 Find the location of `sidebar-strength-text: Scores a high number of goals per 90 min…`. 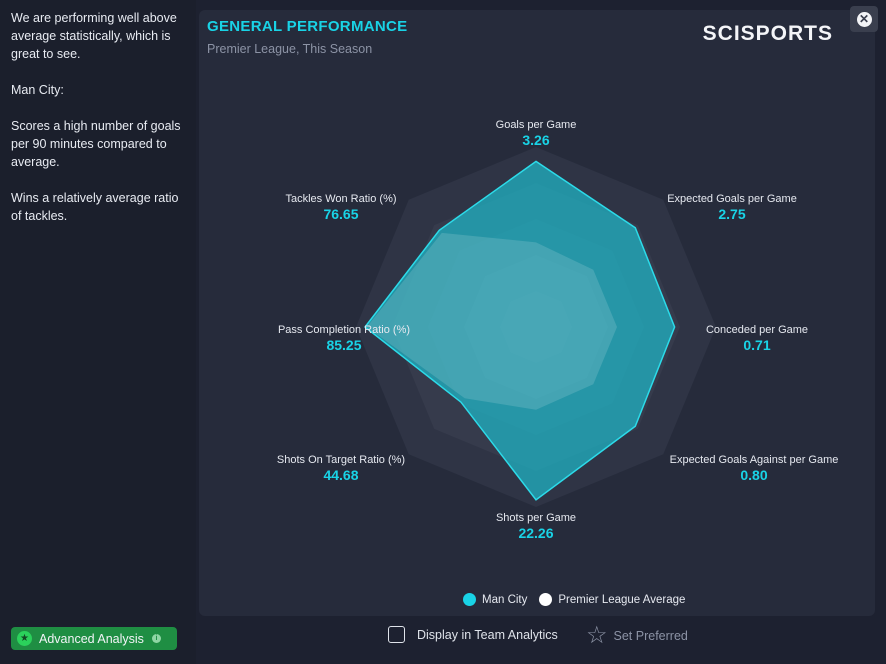

sidebar-strength-text: Scores a high number of goals per 90 min… is located at coordinates (96, 144).